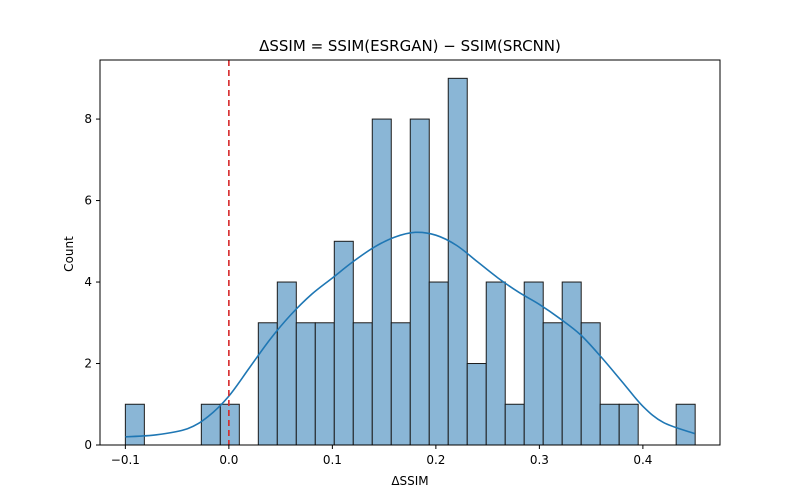 The image size is (800, 500). Describe the element at coordinates (88, 364) in the screenshot. I see `y-tick-label: 2` at that location.